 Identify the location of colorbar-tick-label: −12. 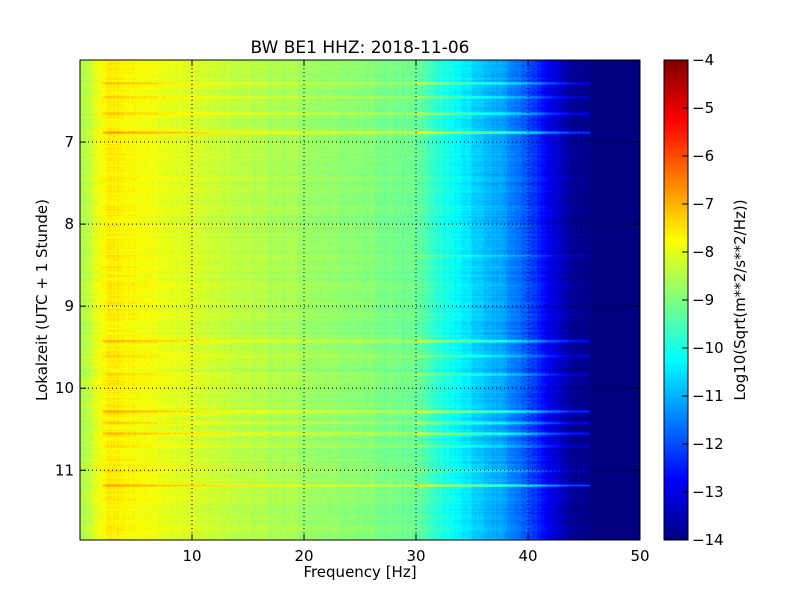
(708, 444).